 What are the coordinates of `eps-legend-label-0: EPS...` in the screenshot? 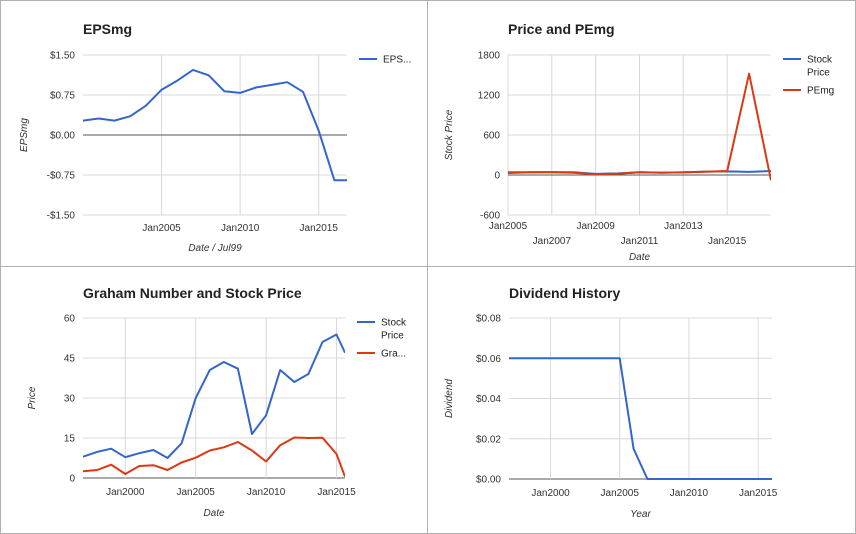 It's located at (397, 60).